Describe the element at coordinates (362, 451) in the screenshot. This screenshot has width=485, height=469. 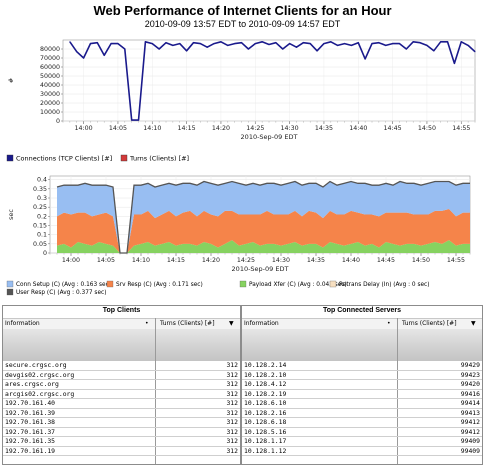
I see `table-row: 10.128.1.12 99409` at that location.